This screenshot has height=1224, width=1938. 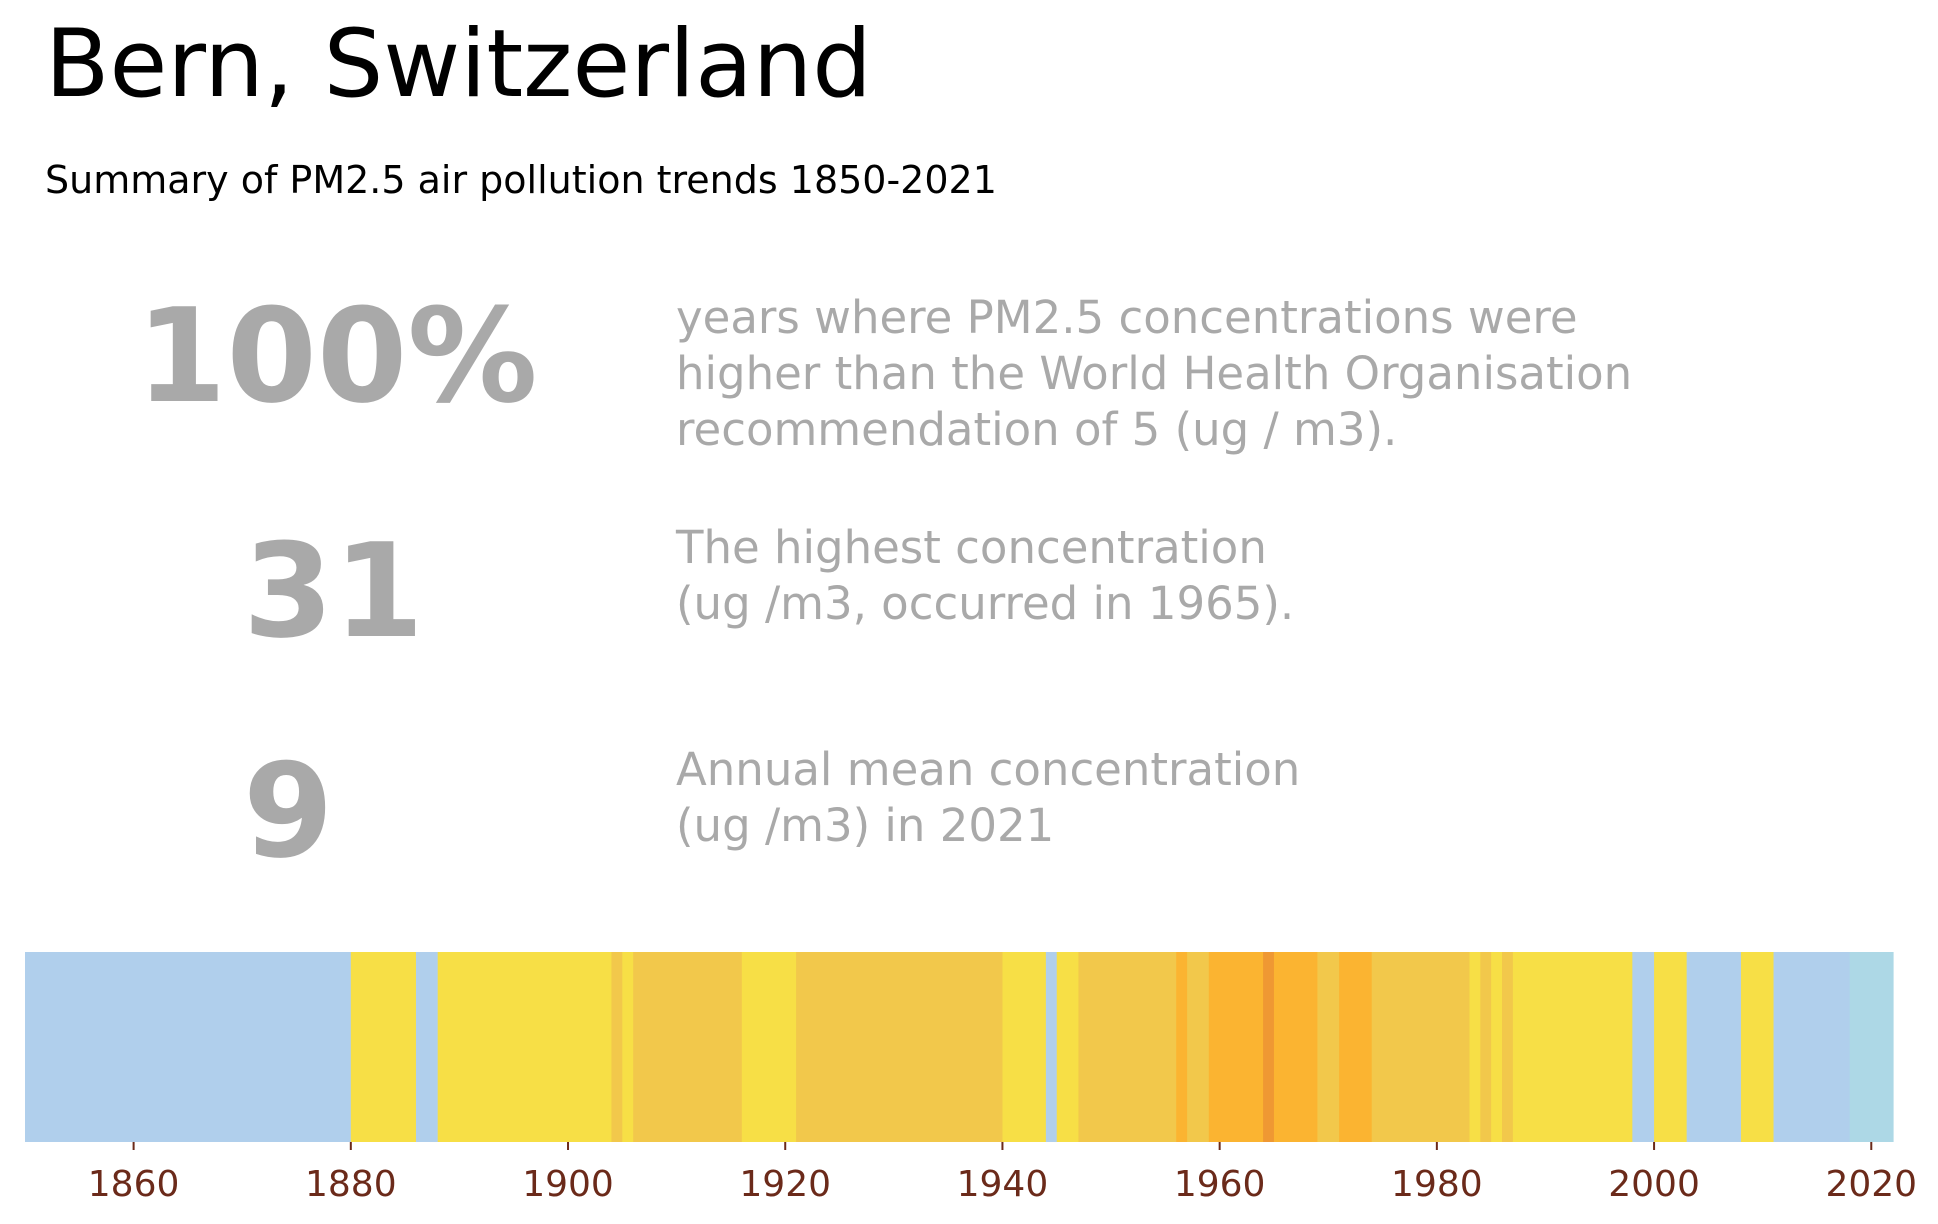 What do you see at coordinates (1572, 1047) in the screenshot?
I see `stripe-1987-1998` at bounding box center [1572, 1047].